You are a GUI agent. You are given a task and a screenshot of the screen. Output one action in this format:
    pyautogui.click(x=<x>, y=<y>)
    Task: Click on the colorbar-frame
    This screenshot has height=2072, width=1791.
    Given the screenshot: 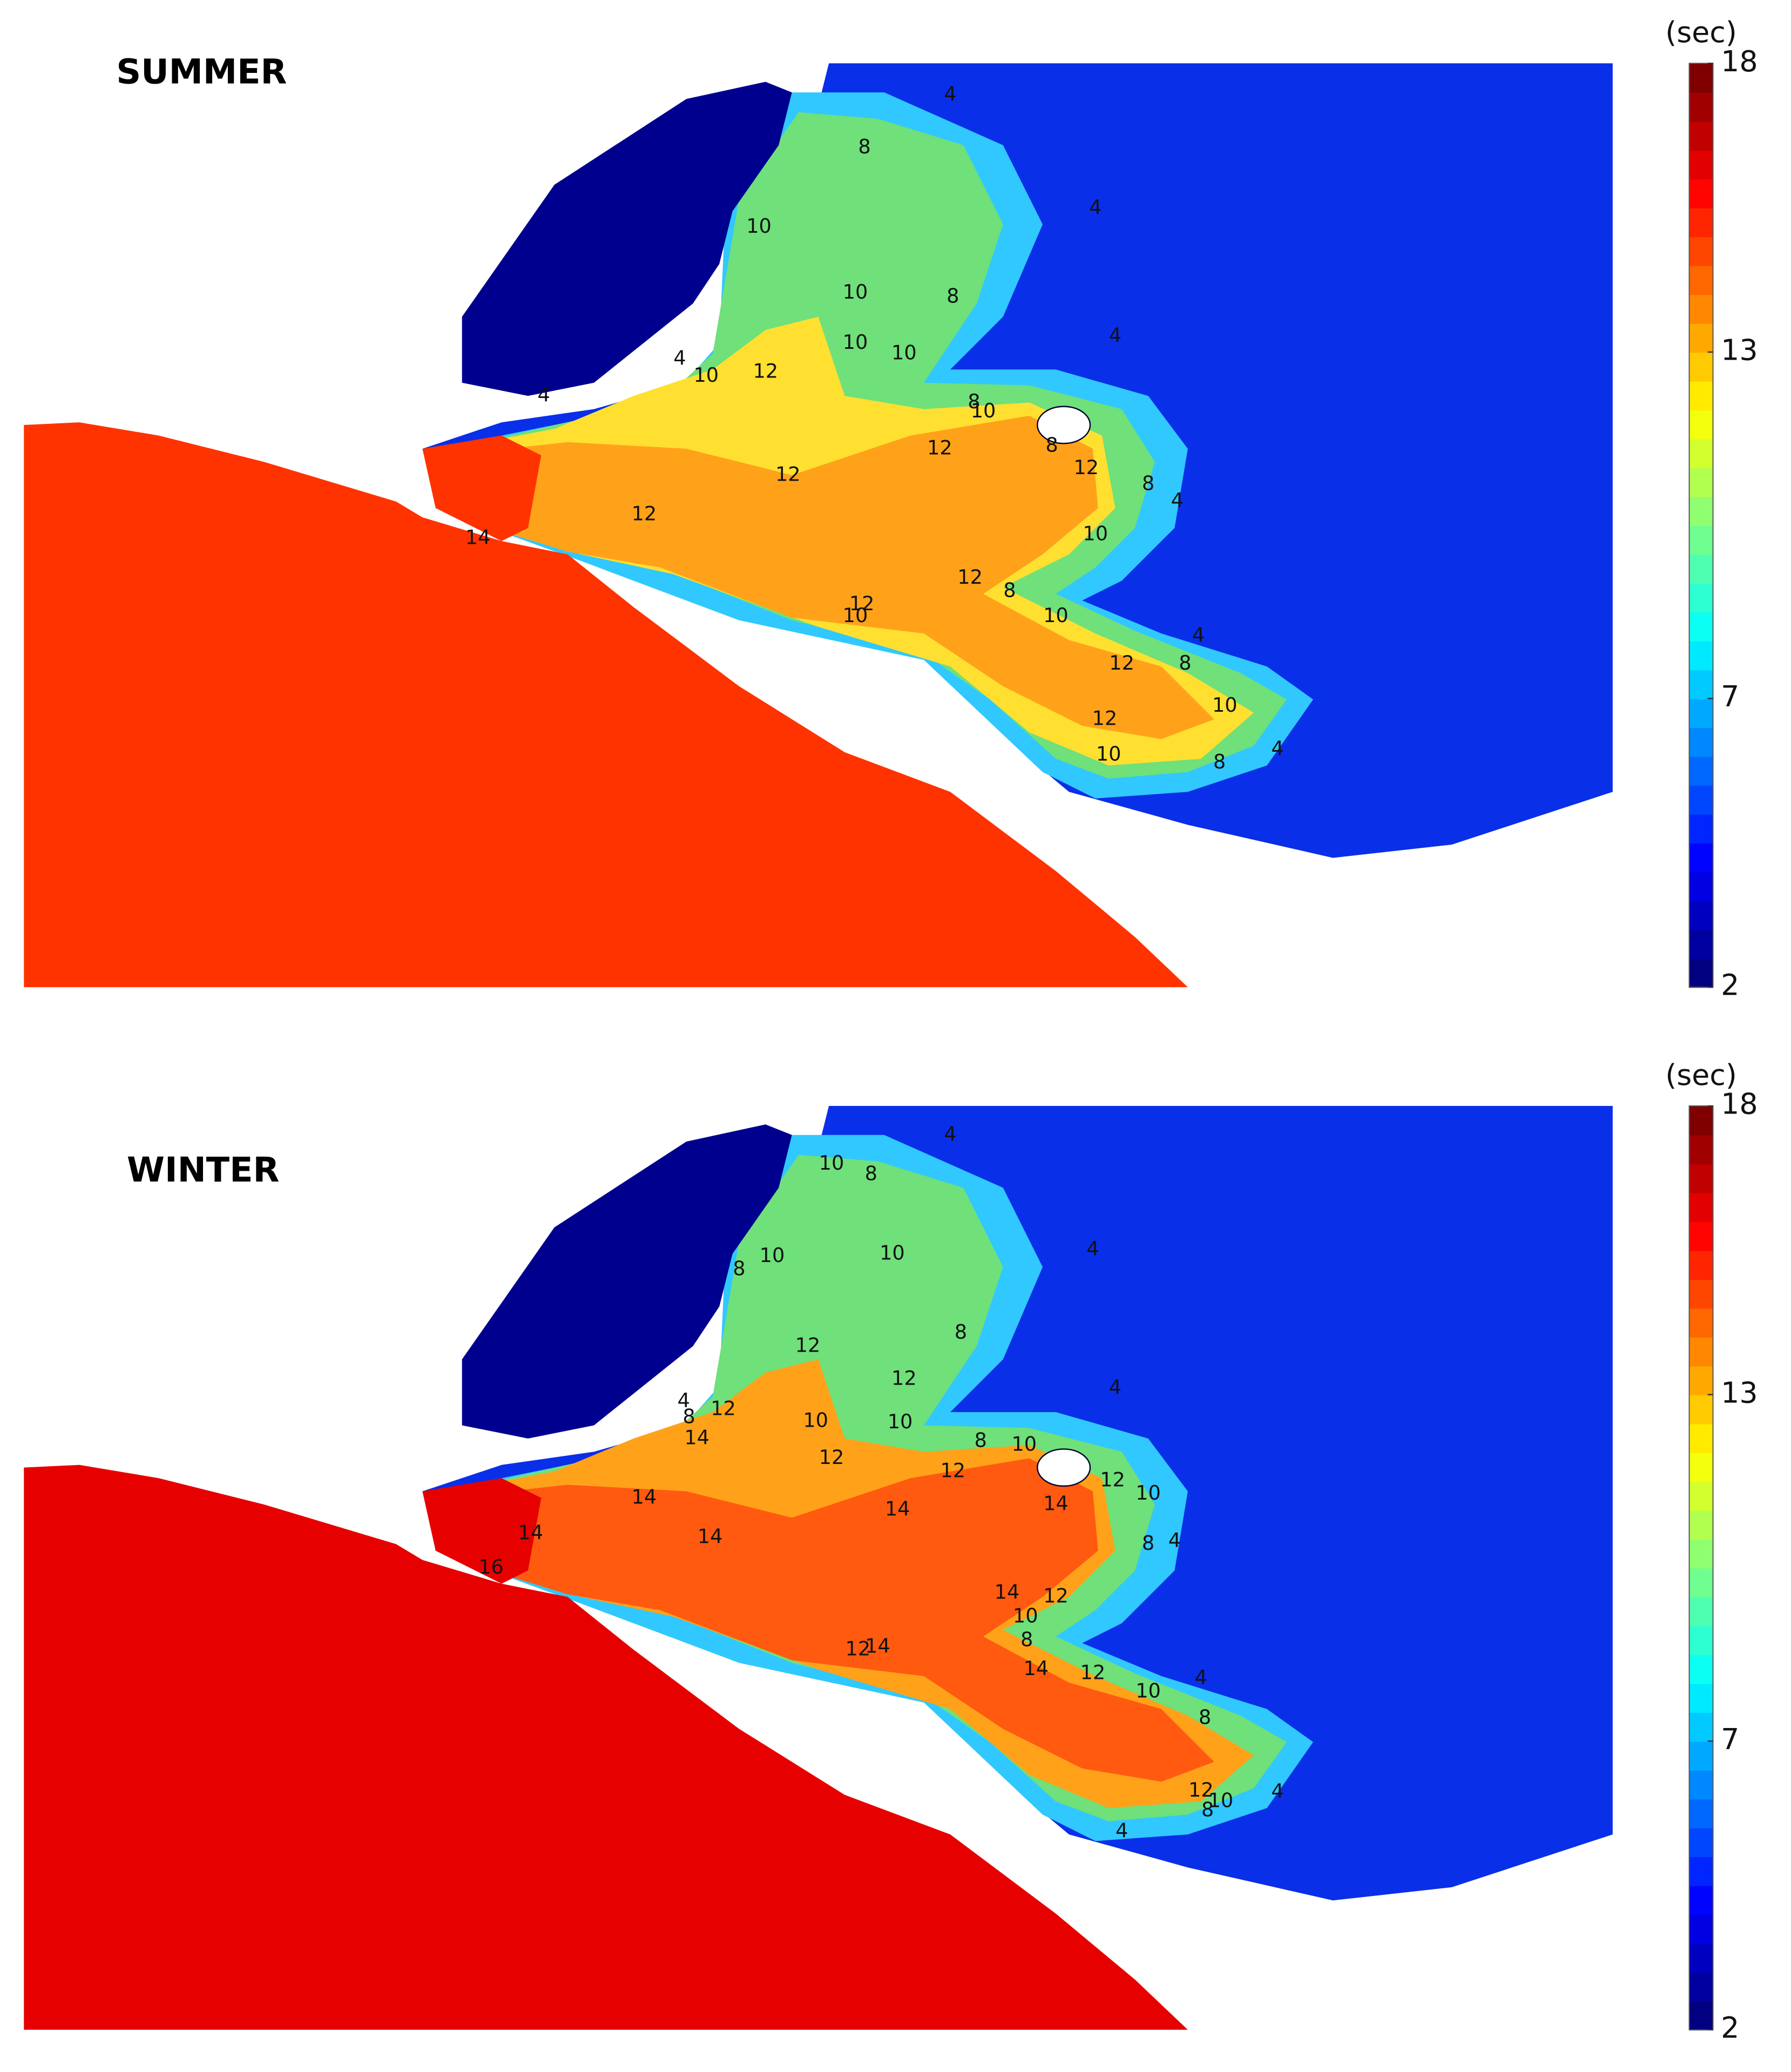 What is the action you would take?
    pyautogui.click(x=1701, y=1567)
    